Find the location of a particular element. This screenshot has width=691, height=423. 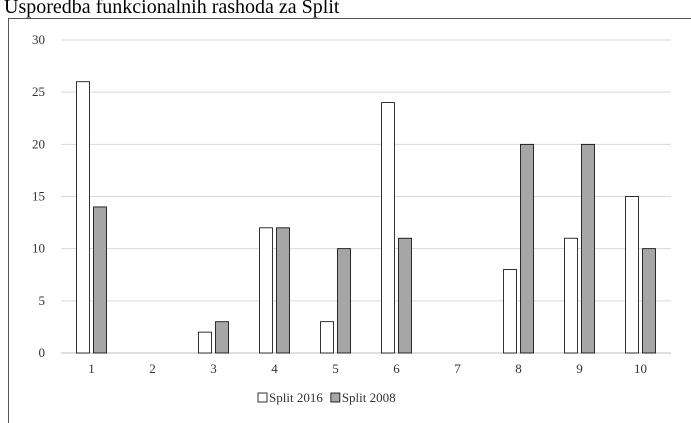

y-tick-label: 10 is located at coordinates (38, 248).